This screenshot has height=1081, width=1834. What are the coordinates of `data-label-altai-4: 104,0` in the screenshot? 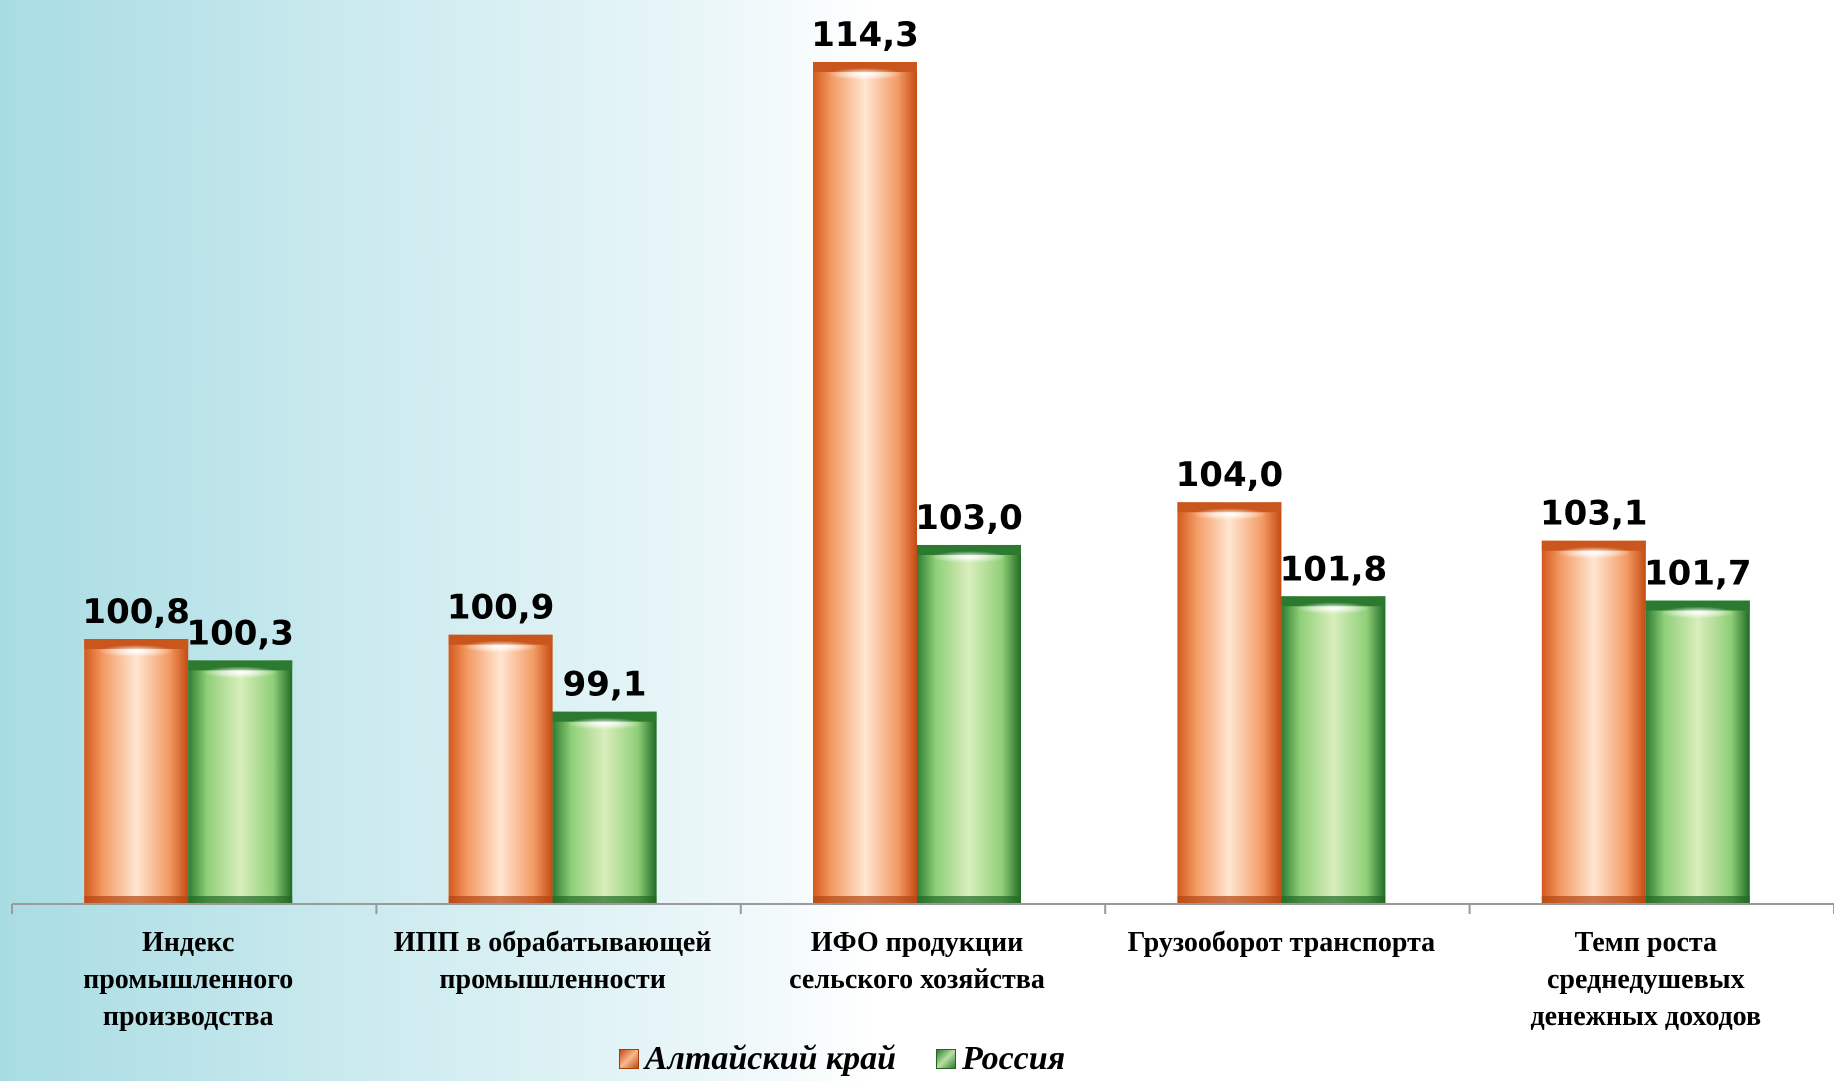 It's located at (1230, 475).